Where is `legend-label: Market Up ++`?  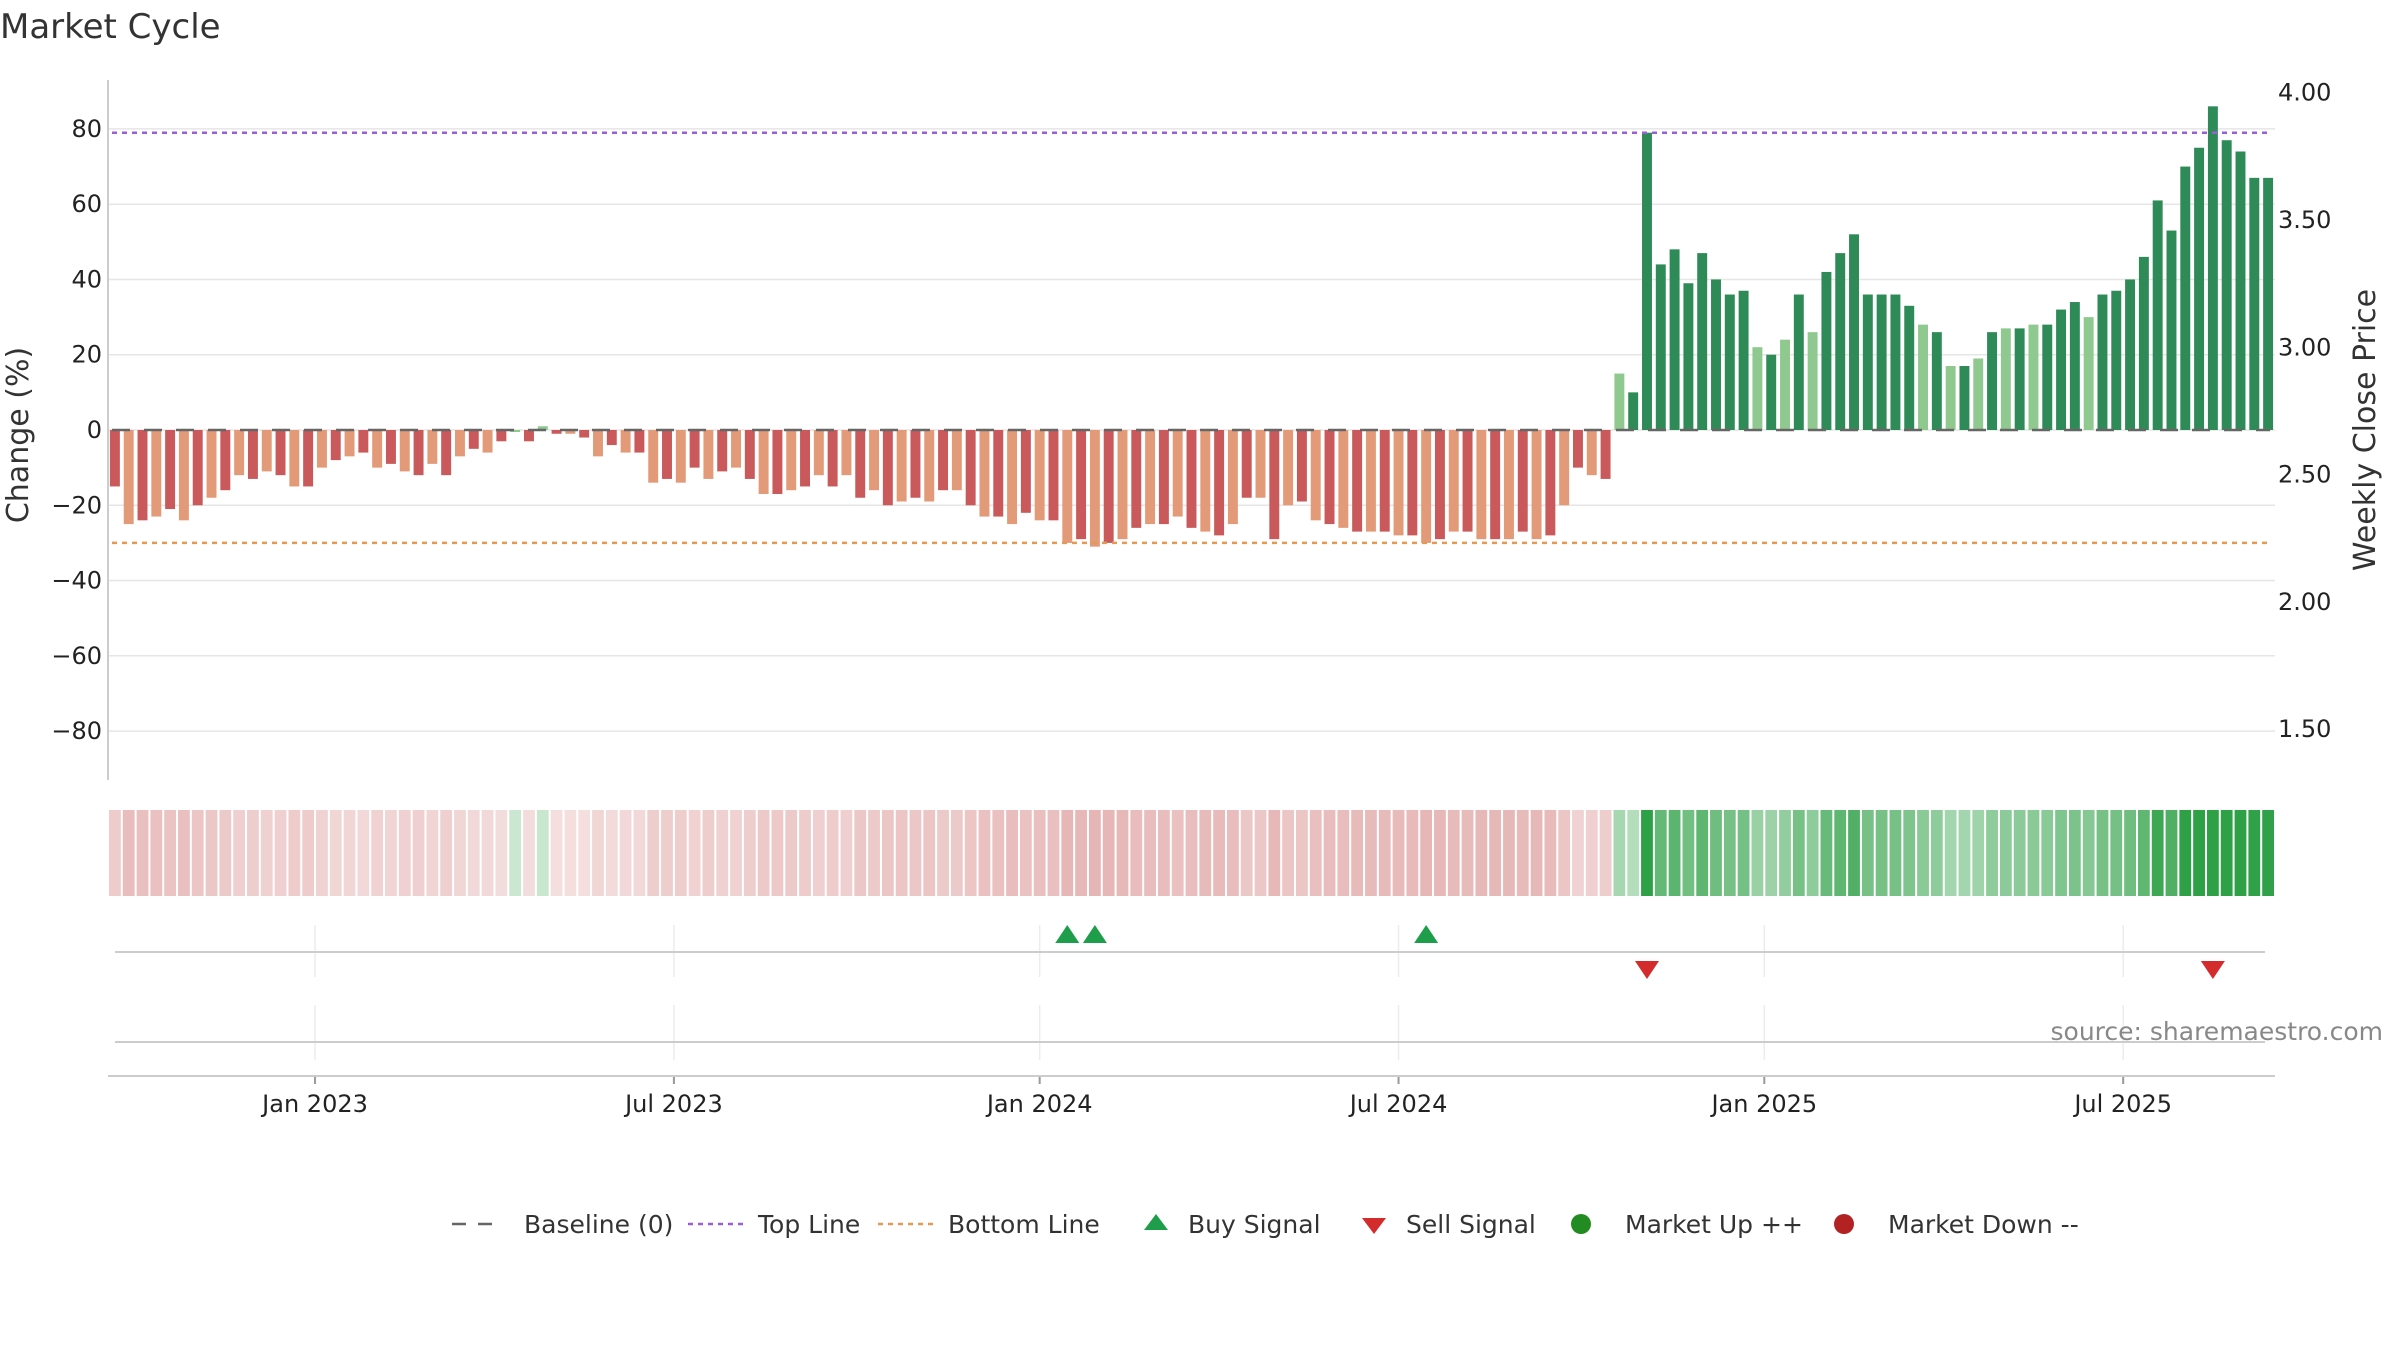 legend-label: Market Up ++ is located at coordinates (1714, 1224).